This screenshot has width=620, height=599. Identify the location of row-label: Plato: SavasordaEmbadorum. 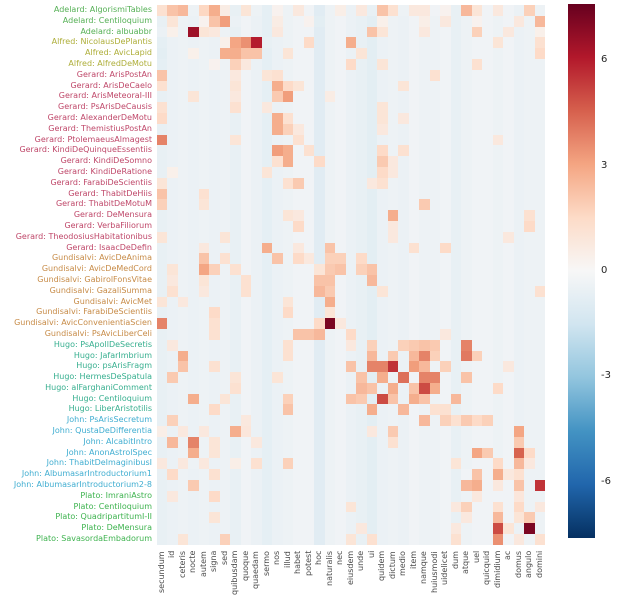
(94, 539).